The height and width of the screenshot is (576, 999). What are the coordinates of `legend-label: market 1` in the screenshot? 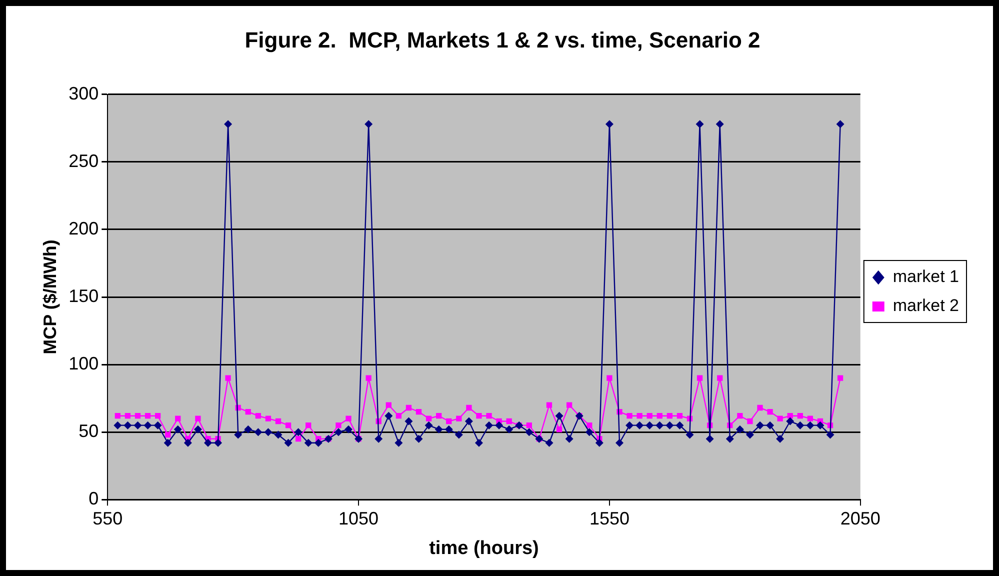 It's located at (926, 276).